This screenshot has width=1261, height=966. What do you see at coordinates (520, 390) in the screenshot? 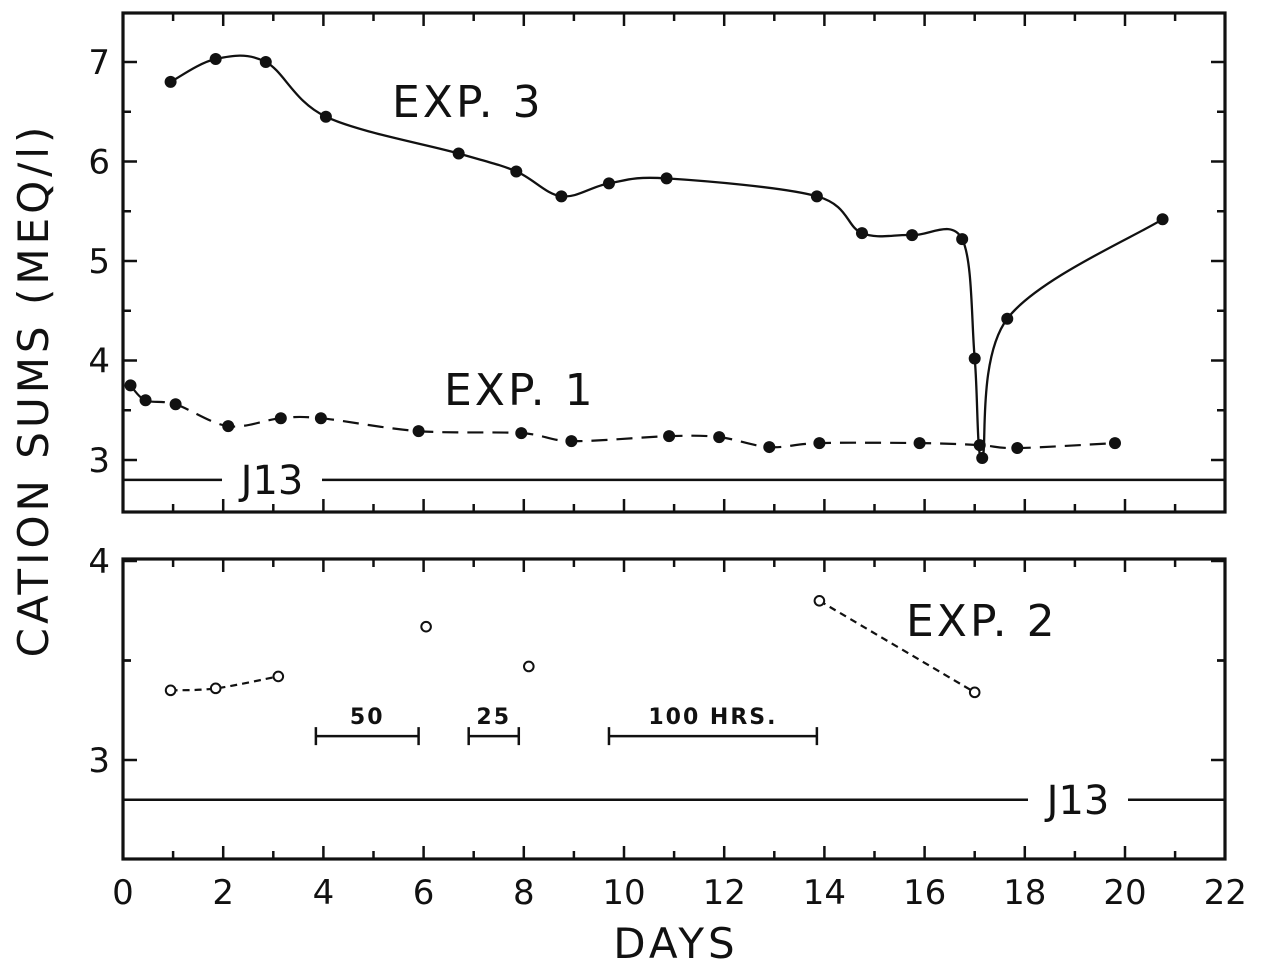
I see `series-label-exp1: EXP. 1` at bounding box center [520, 390].